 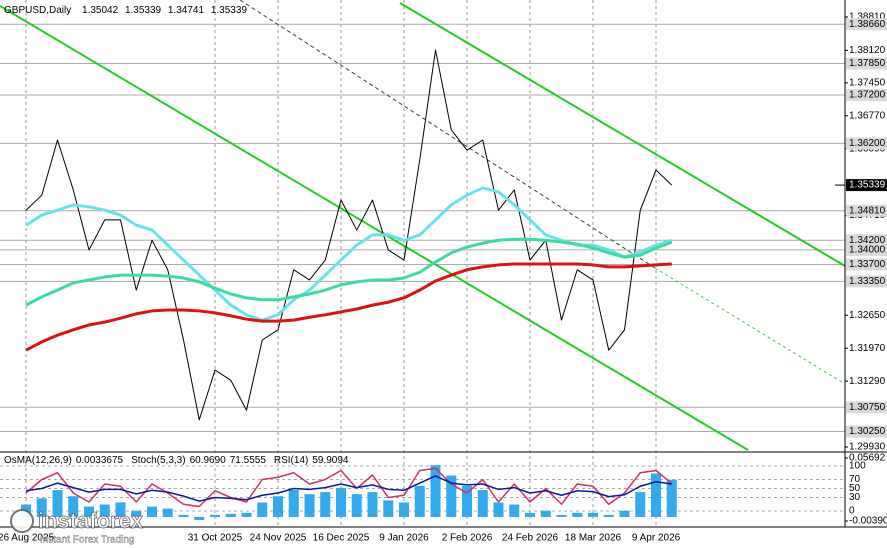 What do you see at coordinates (867, 82) in the screenshot?
I see `y-tick-label: 1.37450` at bounding box center [867, 82].